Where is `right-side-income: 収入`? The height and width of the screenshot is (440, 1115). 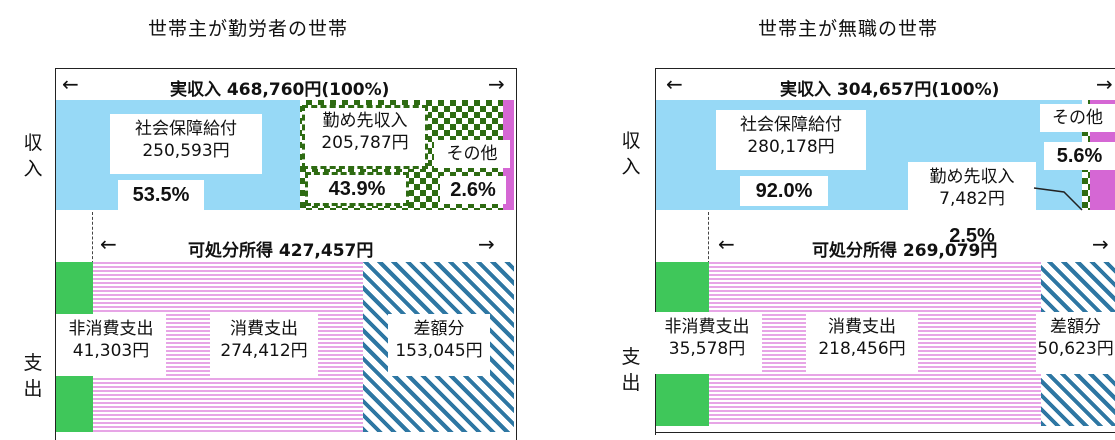 right-side-income: 収入 is located at coordinates (631, 154).